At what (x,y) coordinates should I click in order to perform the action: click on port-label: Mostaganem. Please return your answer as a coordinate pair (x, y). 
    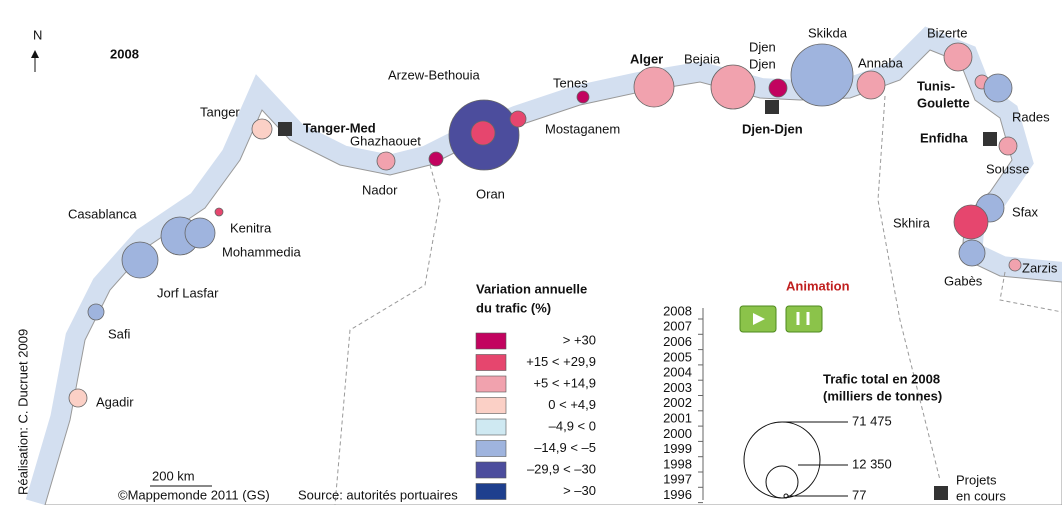
    Looking at the image, I should click on (582, 128).